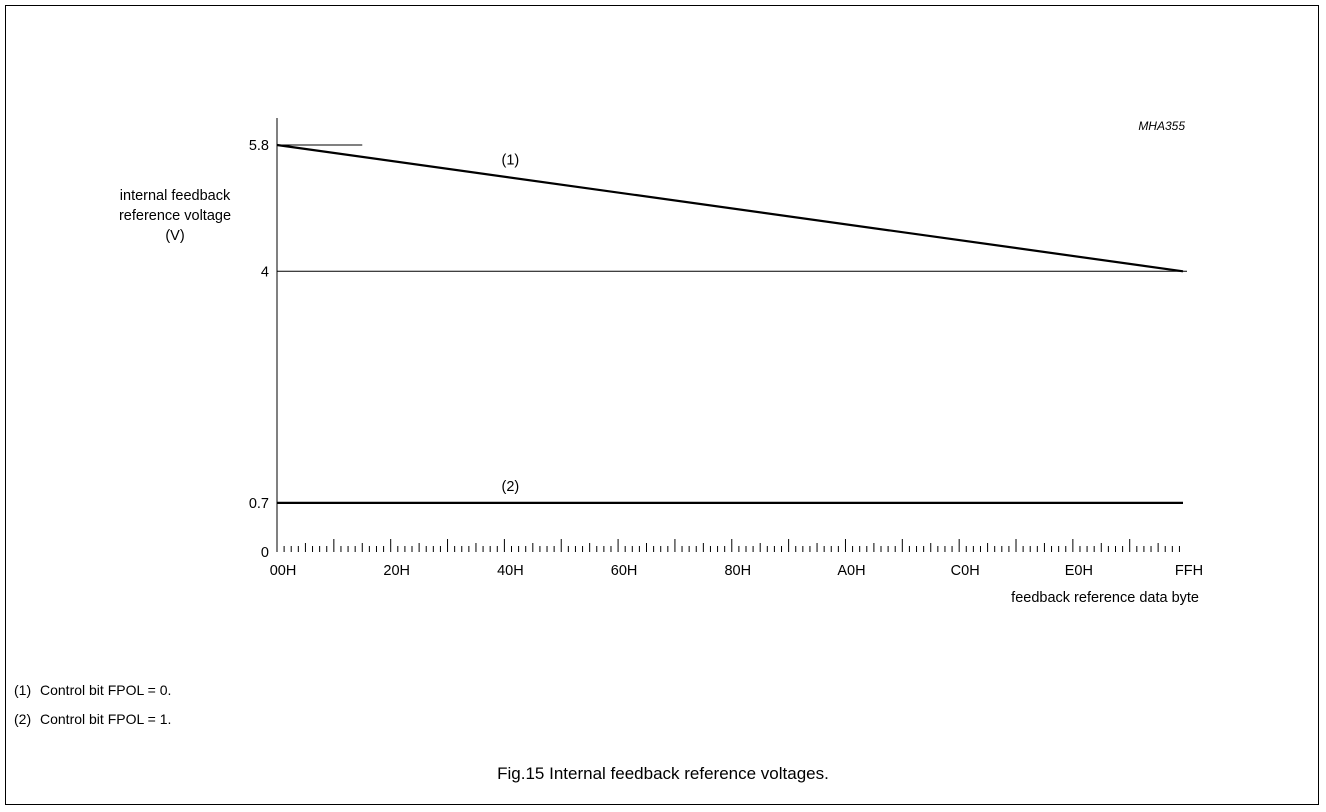 This screenshot has height=812, width=1326. Describe the element at coordinates (259, 146) in the screenshot. I see `y-tick-label: 5.8` at that location.